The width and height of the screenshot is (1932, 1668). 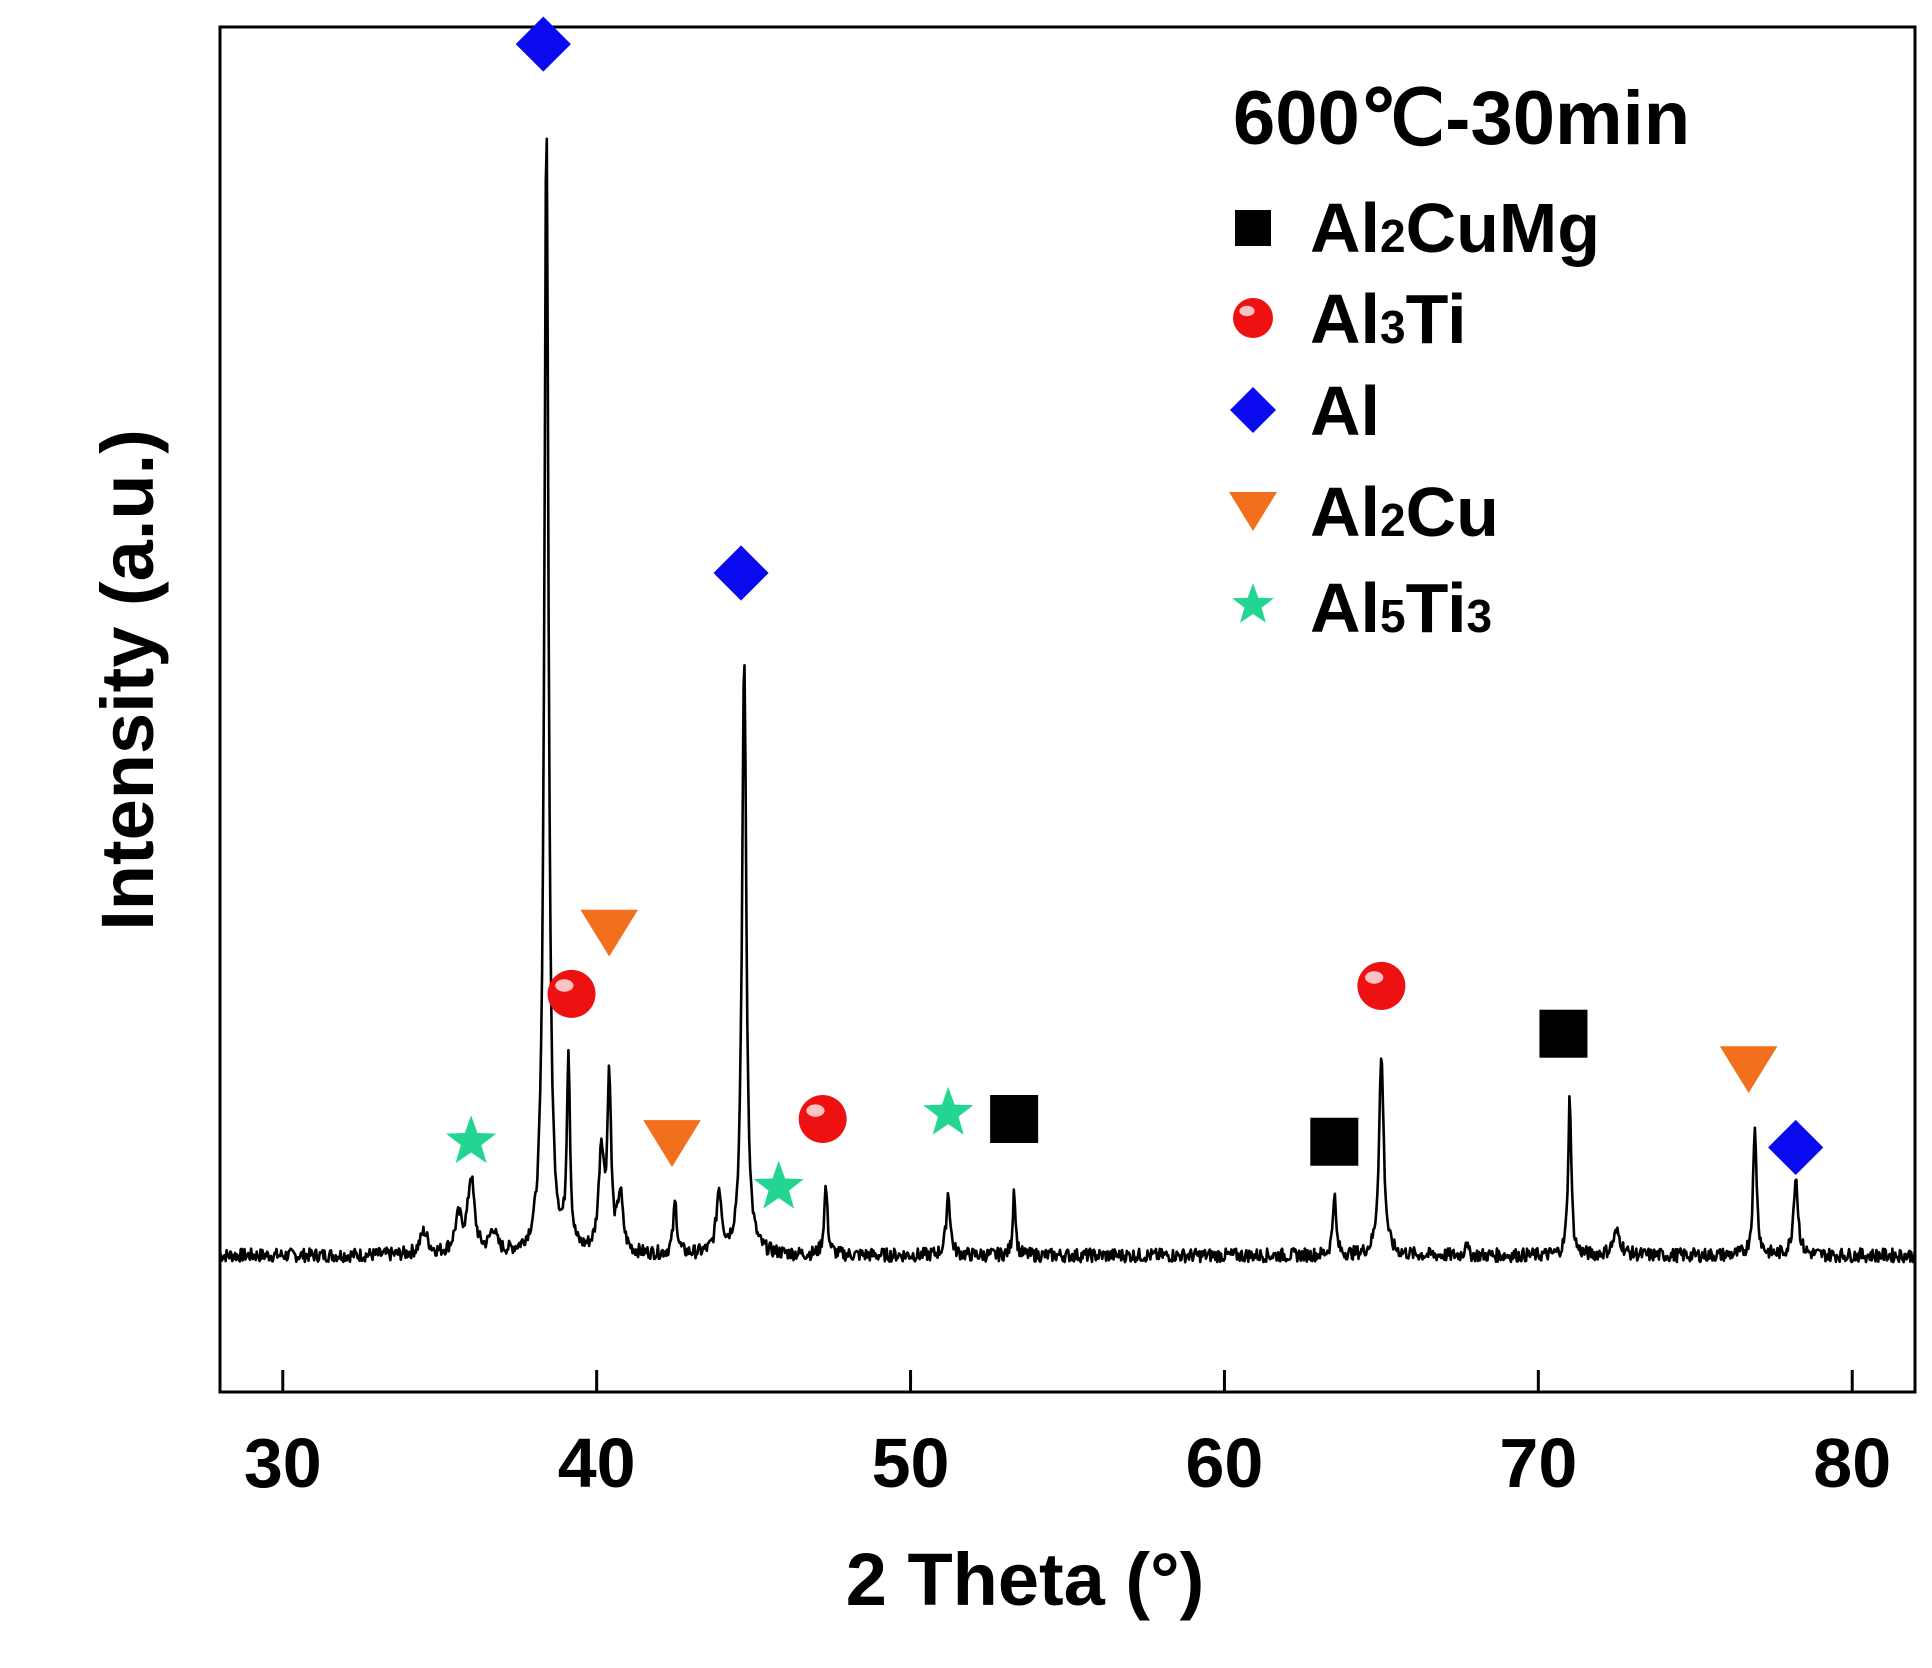 What do you see at coordinates (1401, 608) in the screenshot?
I see `legend-label-al5ti3: Al5Ti3` at bounding box center [1401, 608].